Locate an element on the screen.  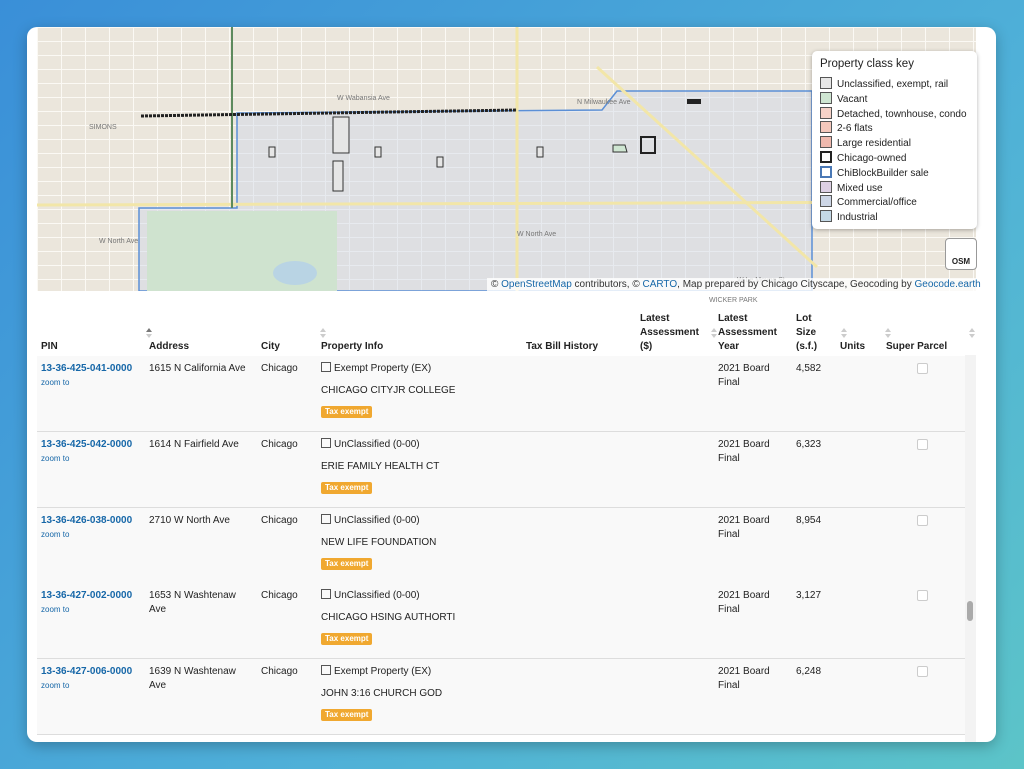
tax-badge: Tax exempt is located at coordinates (347, 487).